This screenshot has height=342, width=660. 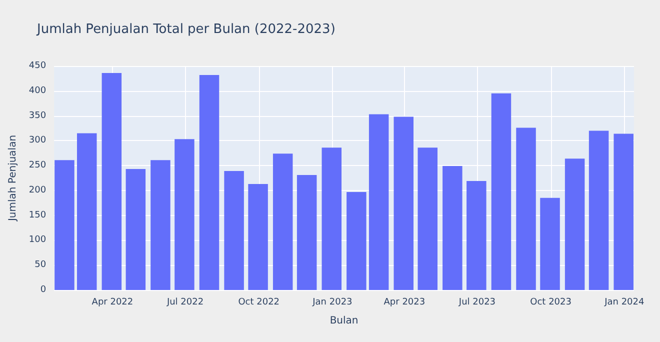 I want to click on y-tick-label: 0, so click(x=43, y=290).